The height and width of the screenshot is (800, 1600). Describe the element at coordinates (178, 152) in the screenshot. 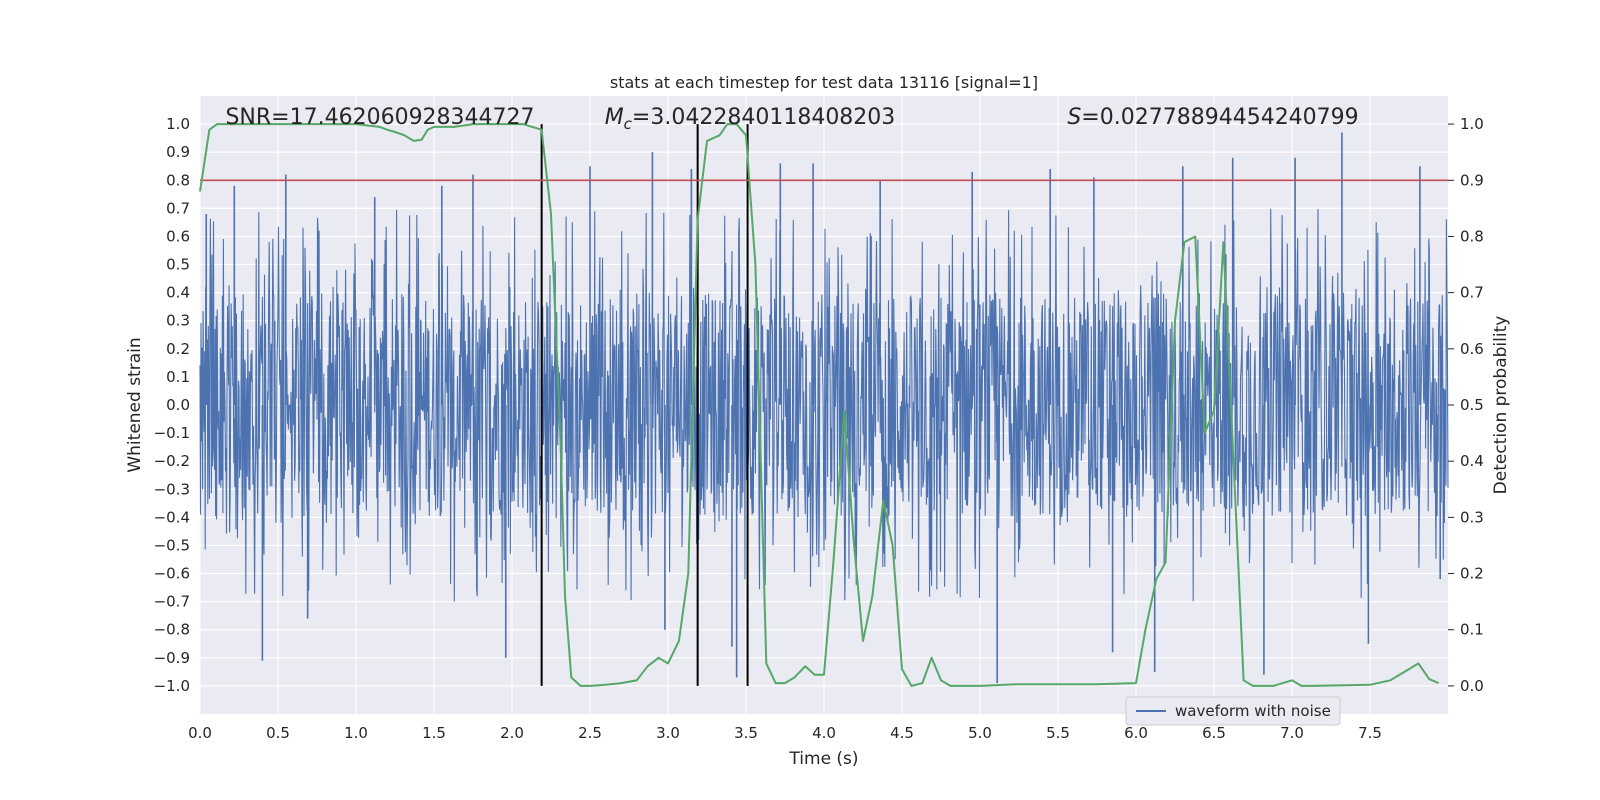

I see `y-tick-label: 0.9` at that location.